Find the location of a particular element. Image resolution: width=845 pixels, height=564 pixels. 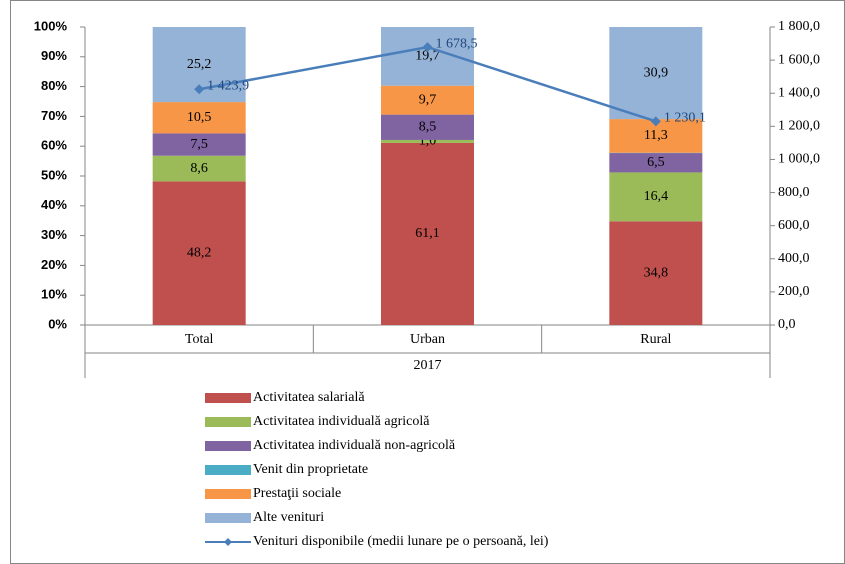

legend-label: Activitatea individuală non-agricolă is located at coordinates (354, 445).